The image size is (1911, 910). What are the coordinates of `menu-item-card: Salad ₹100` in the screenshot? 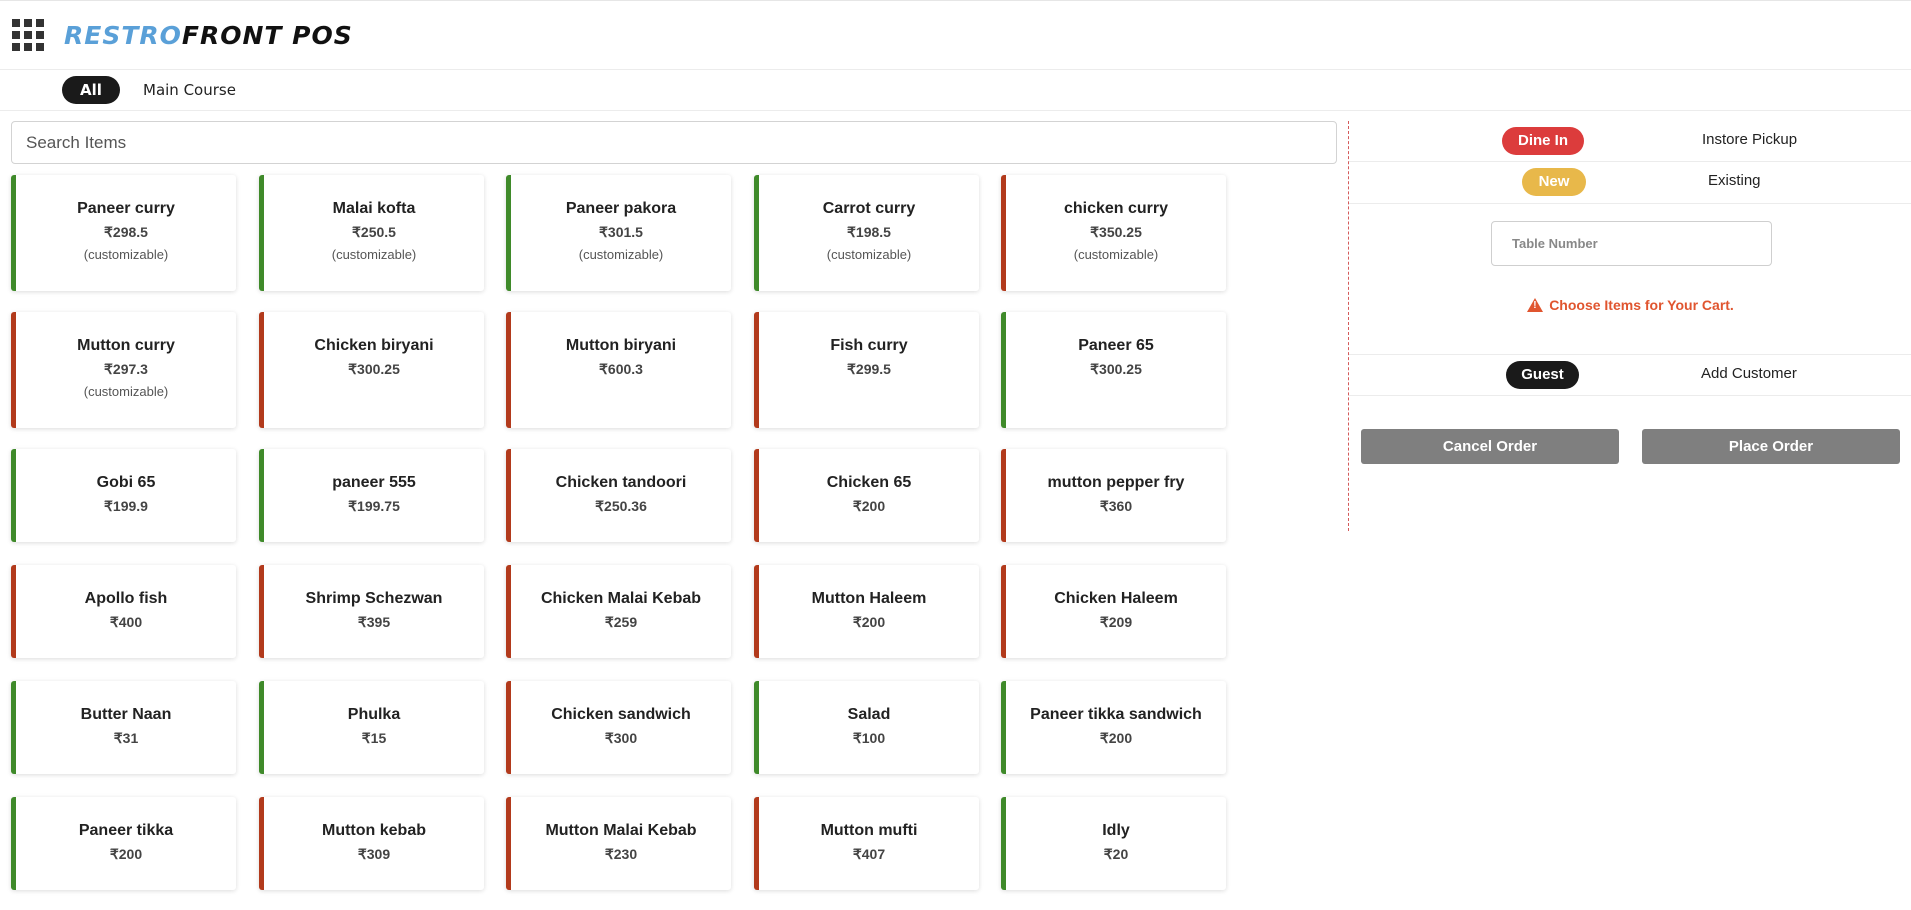 It's located at (866, 727).